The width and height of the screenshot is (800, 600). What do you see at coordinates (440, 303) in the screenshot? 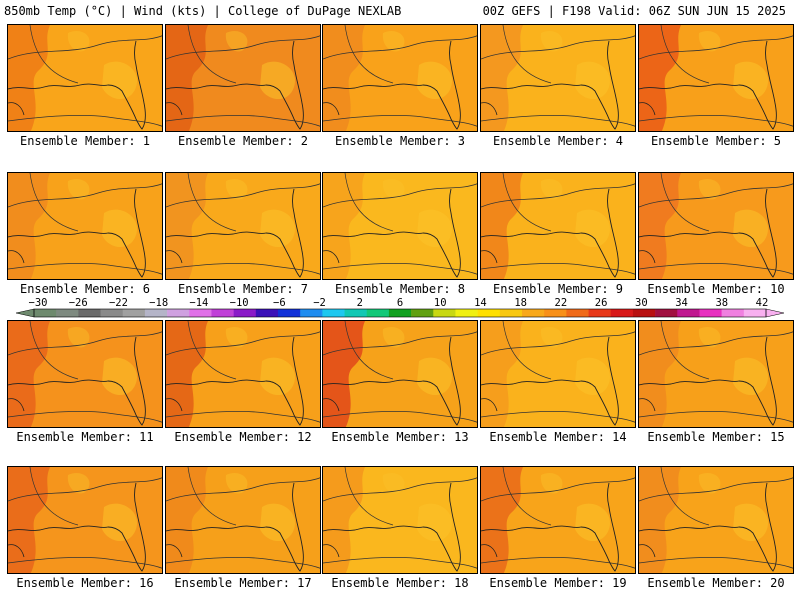
I see `colorbar-tick-label: 10` at bounding box center [440, 303].